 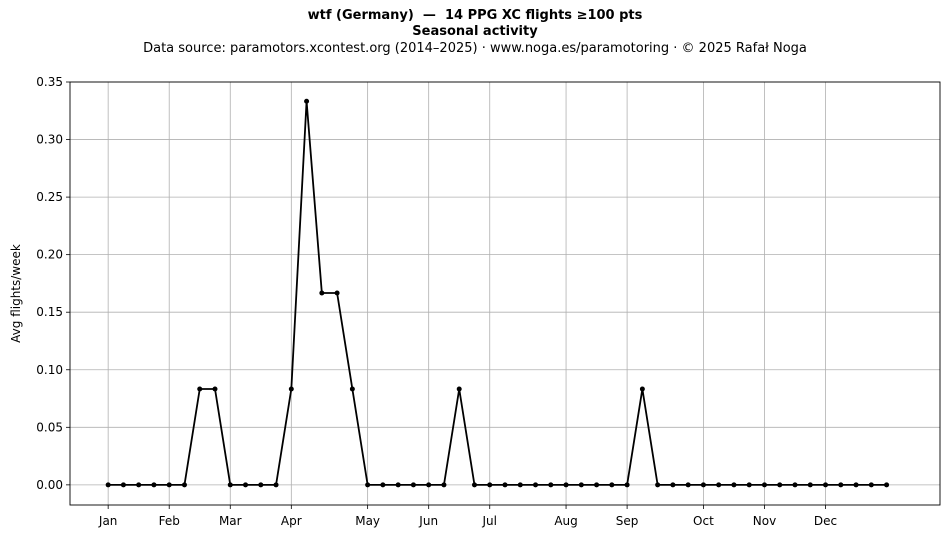 I want to click on y-tick-label: 0.15, so click(x=49, y=312).